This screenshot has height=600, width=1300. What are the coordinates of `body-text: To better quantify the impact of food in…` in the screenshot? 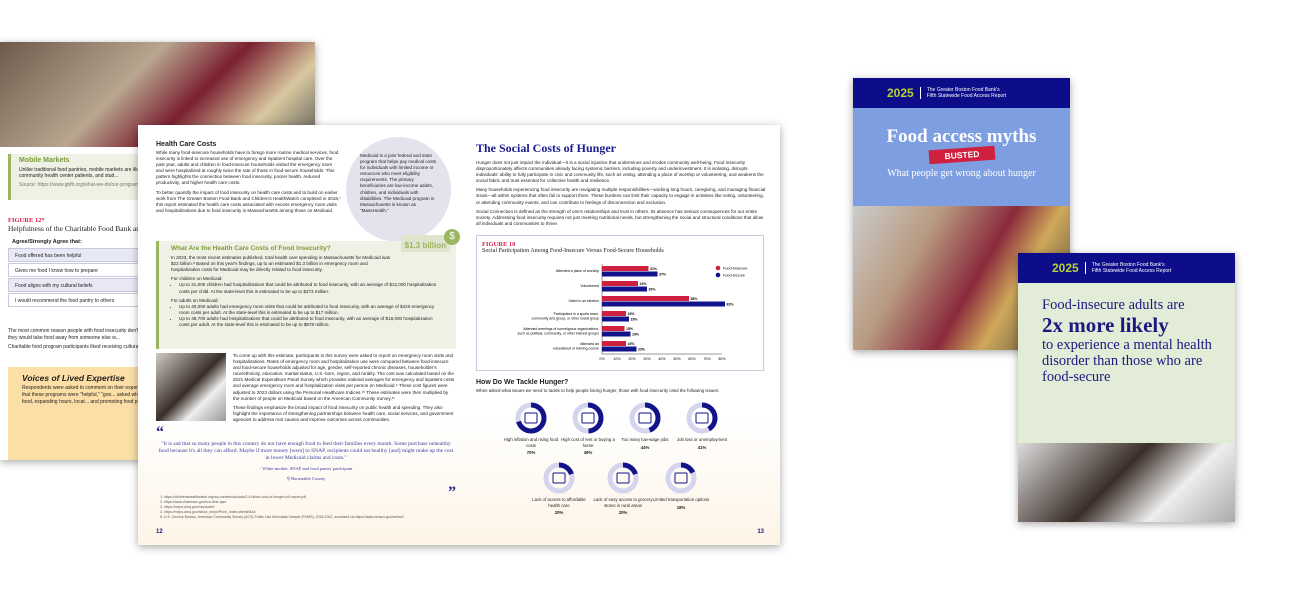 It's located at (248, 201).